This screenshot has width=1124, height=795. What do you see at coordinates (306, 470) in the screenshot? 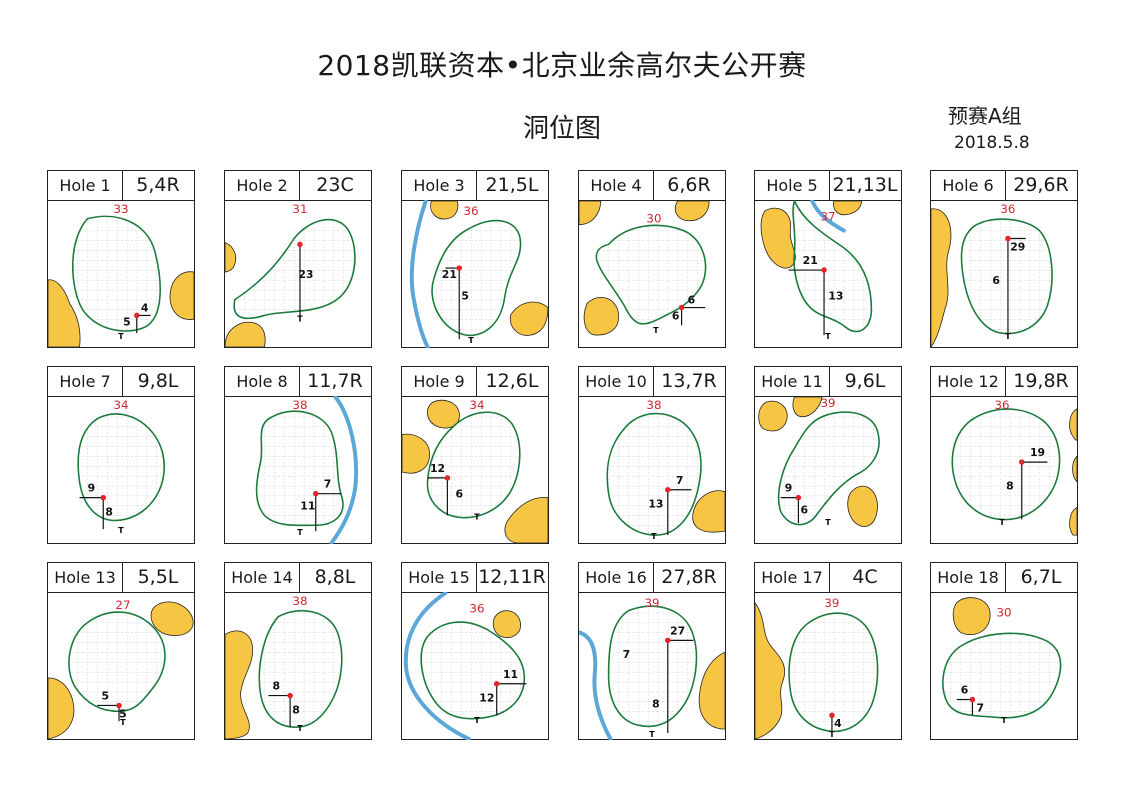
I see `green-diagram: T 38 11 7` at bounding box center [306, 470].